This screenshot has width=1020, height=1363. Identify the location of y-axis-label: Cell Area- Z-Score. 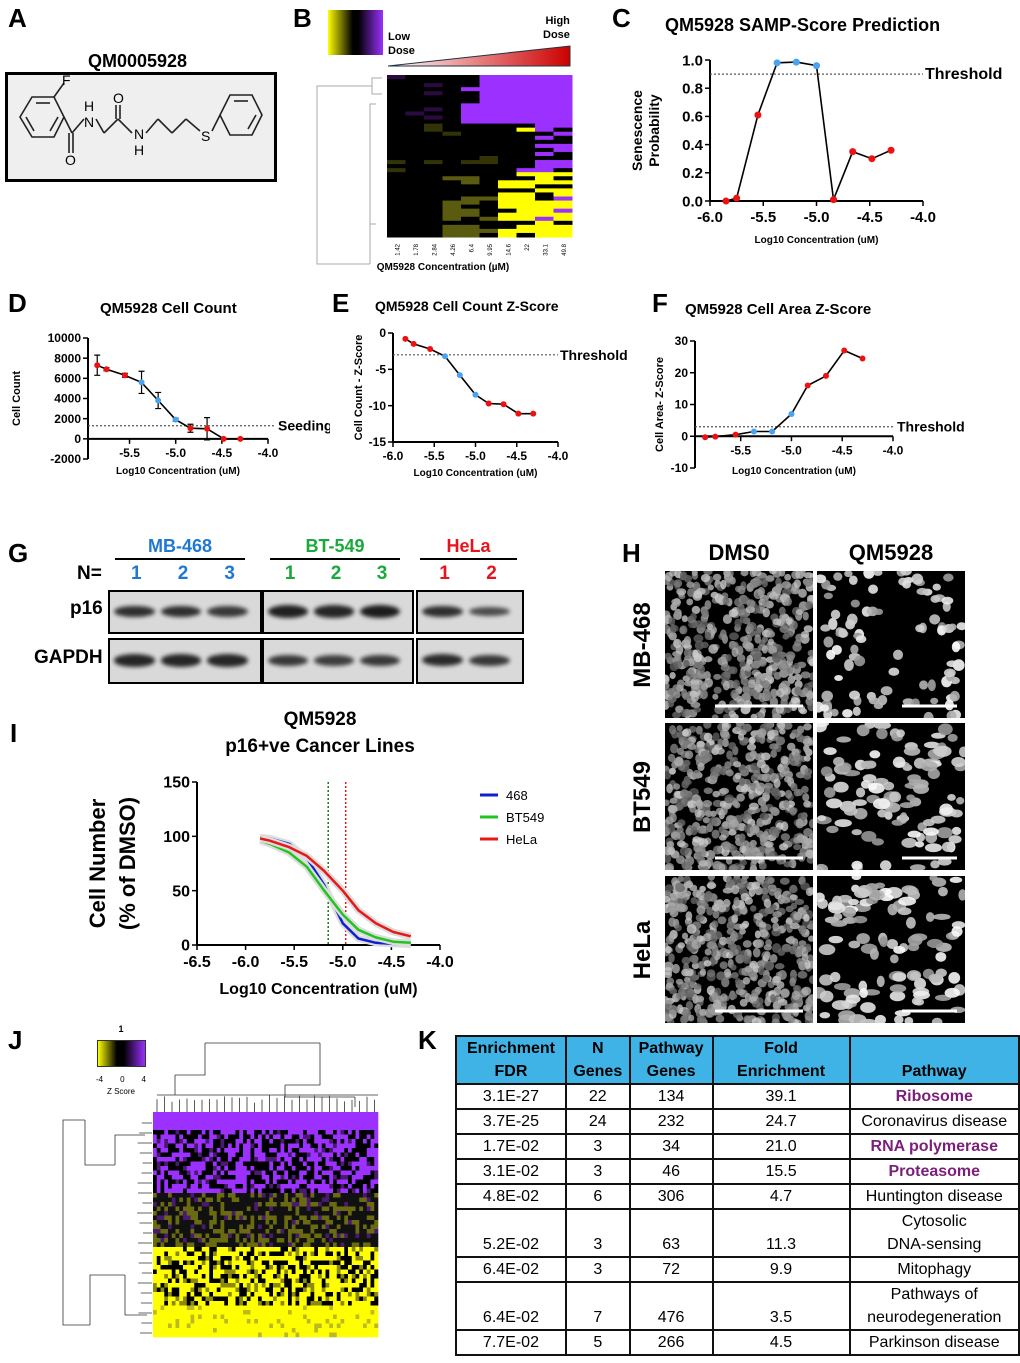
(660, 404).